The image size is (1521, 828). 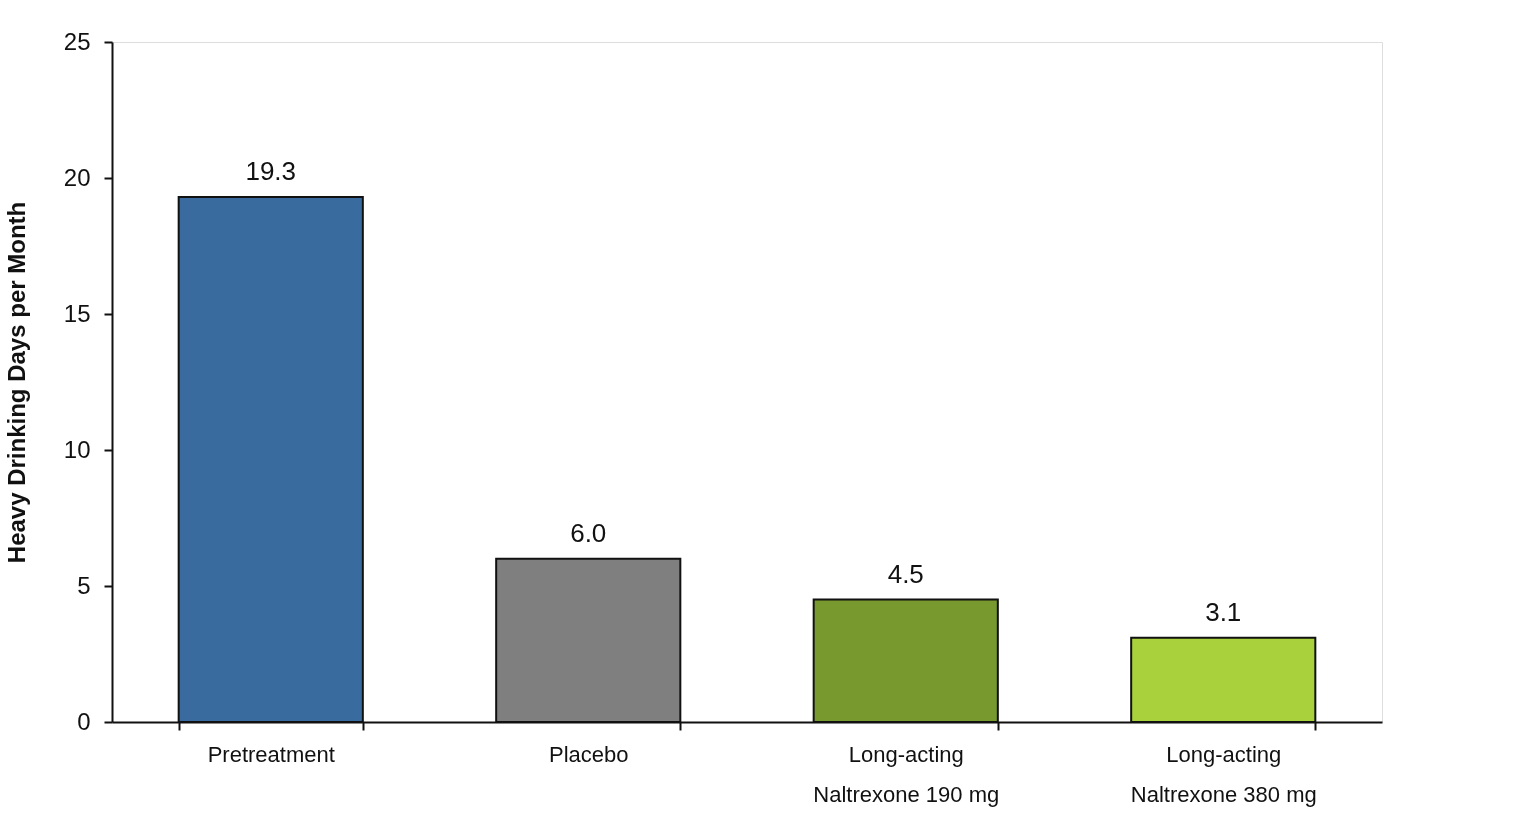 What do you see at coordinates (588, 532) in the screenshot?
I see `data-label: 6.0` at bounding box center [588, 532].